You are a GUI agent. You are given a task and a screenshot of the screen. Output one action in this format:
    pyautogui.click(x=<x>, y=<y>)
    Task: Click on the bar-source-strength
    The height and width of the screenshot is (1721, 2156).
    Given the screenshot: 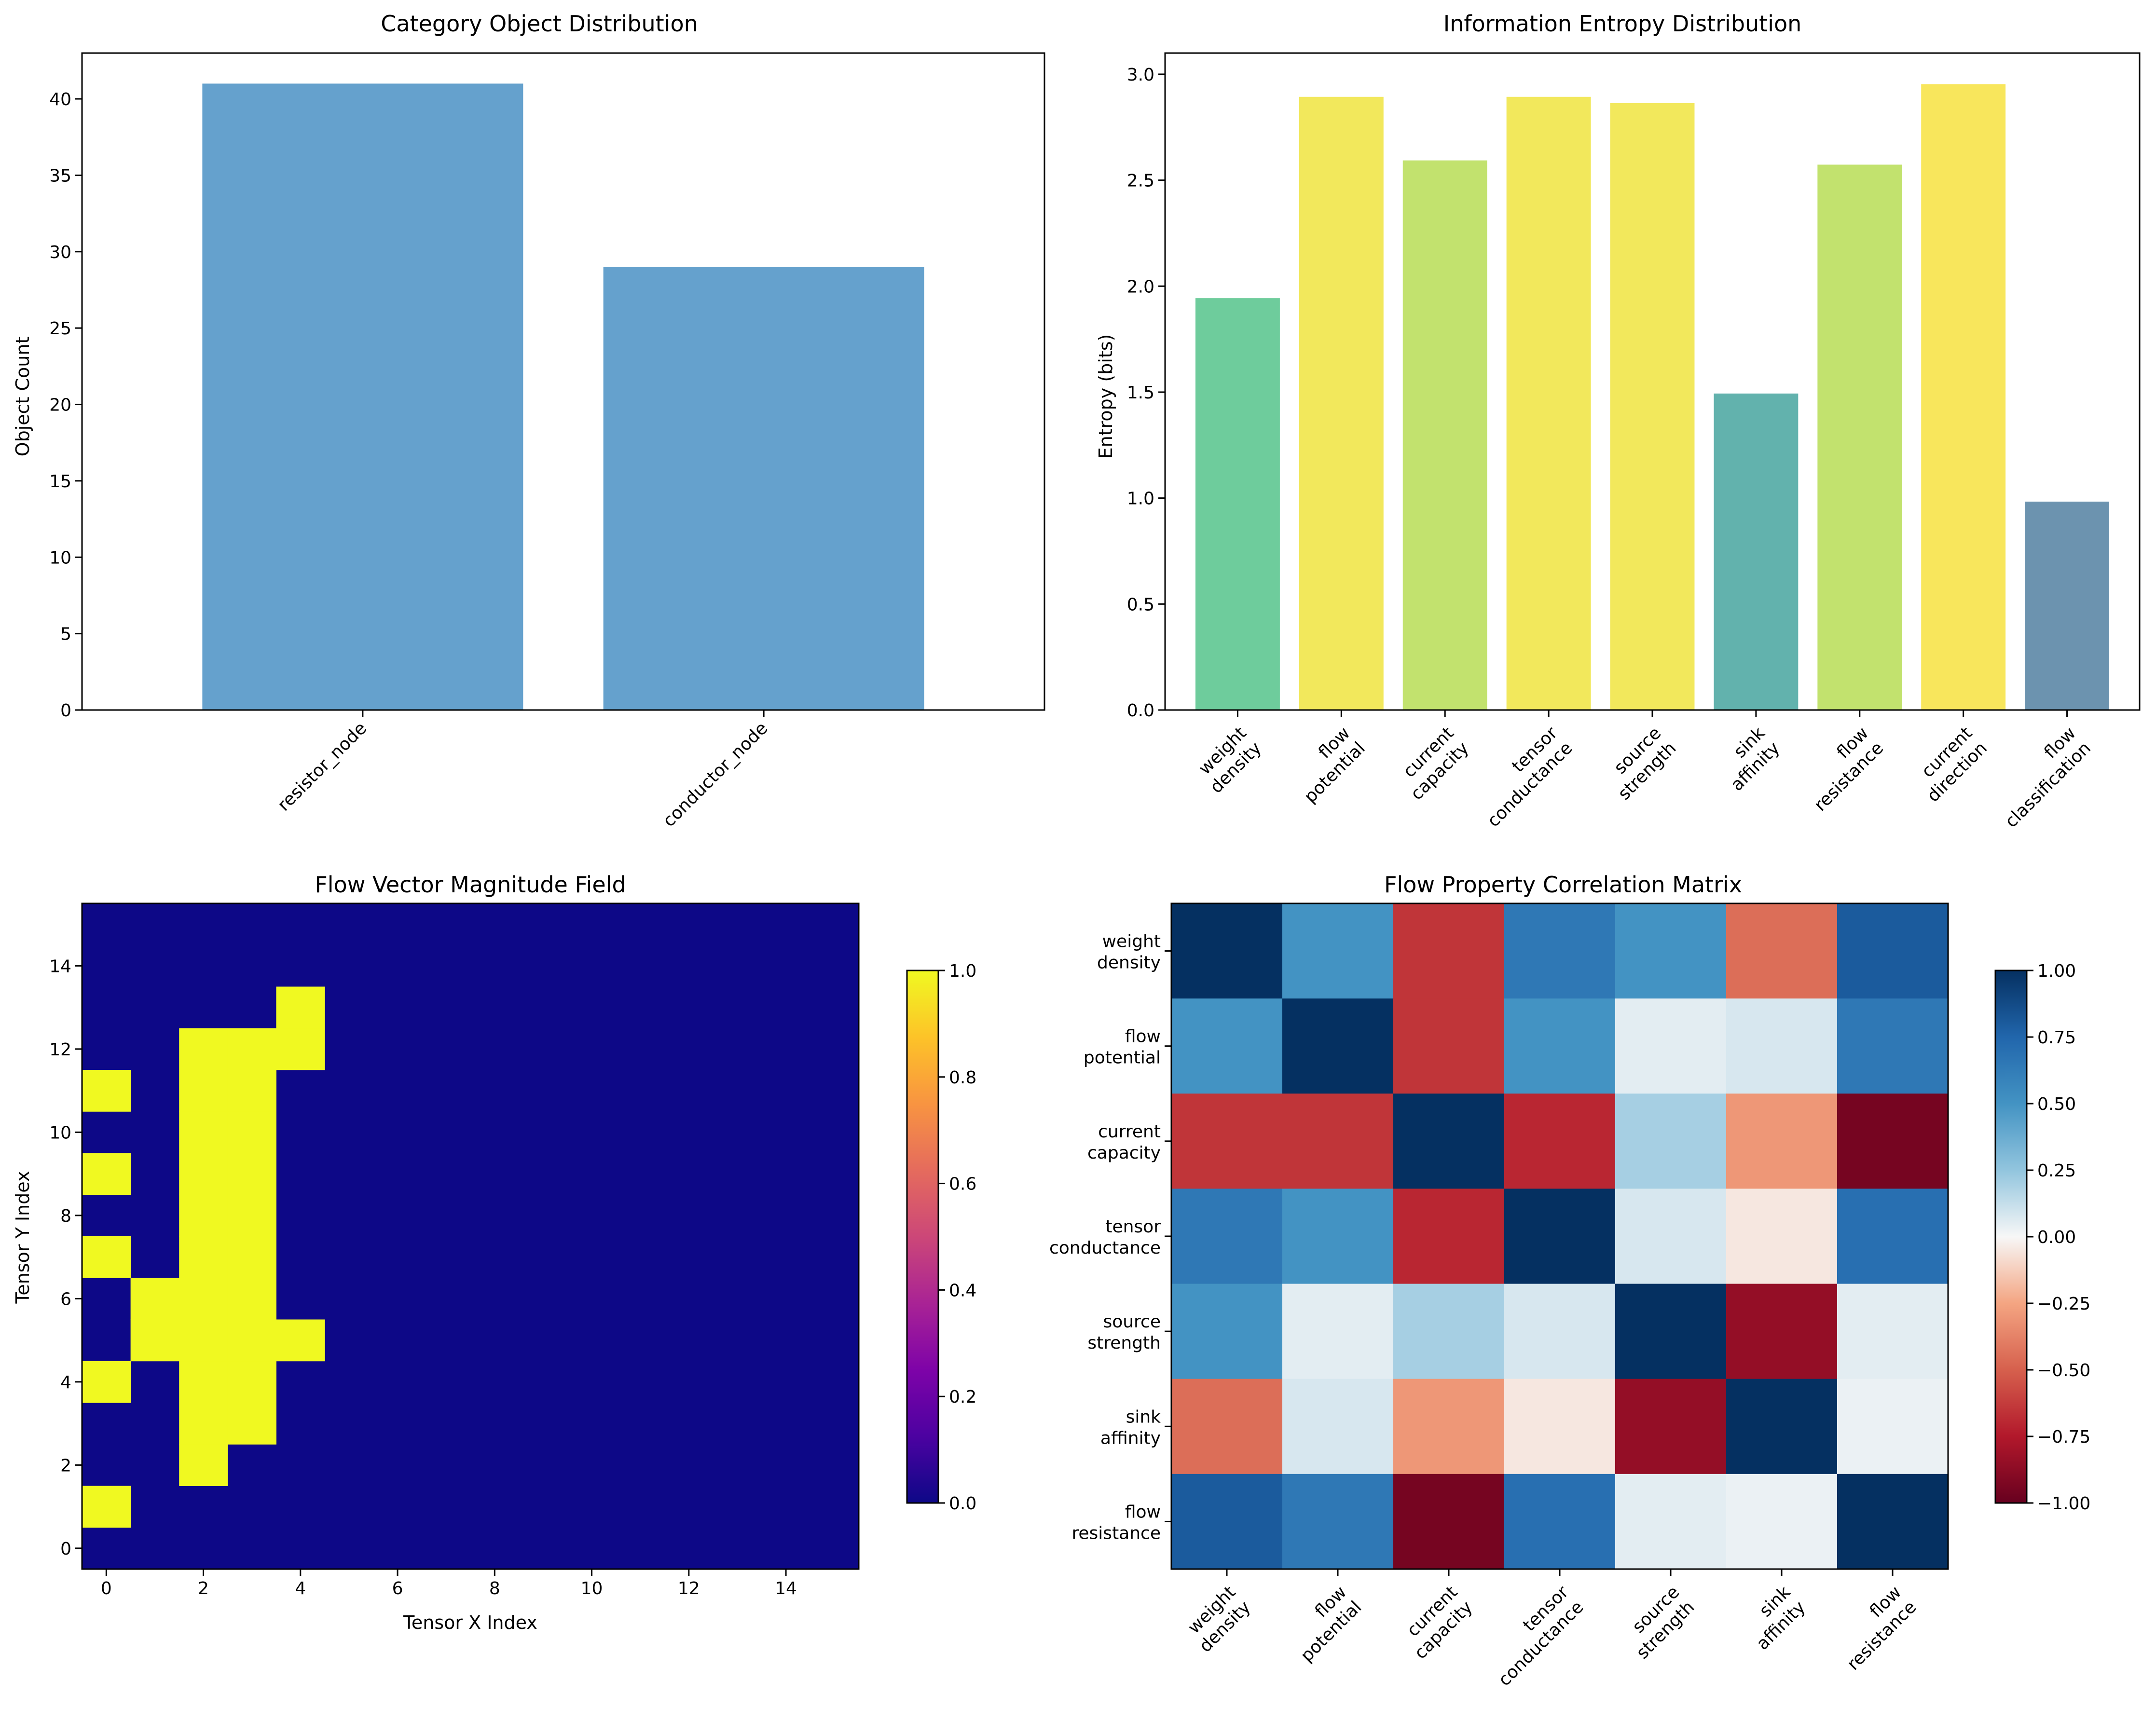 What is the action you would take?
    pyautogui.click(x=1653, y=407)
    